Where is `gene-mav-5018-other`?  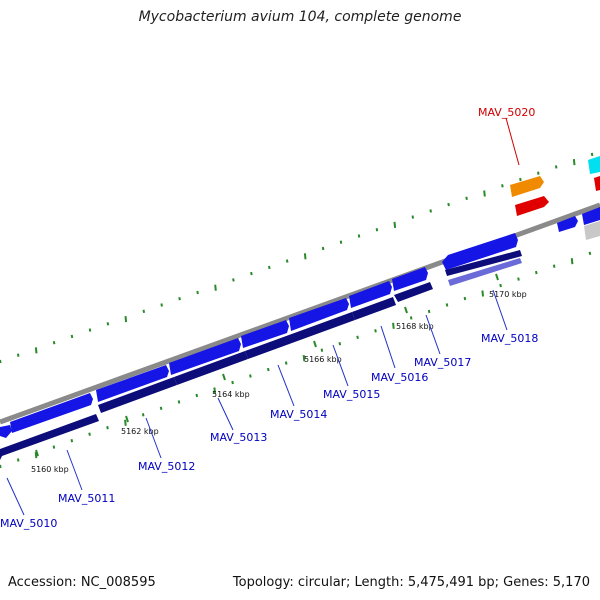
gene-mav-5018-other is located at coordinates (485, 272).